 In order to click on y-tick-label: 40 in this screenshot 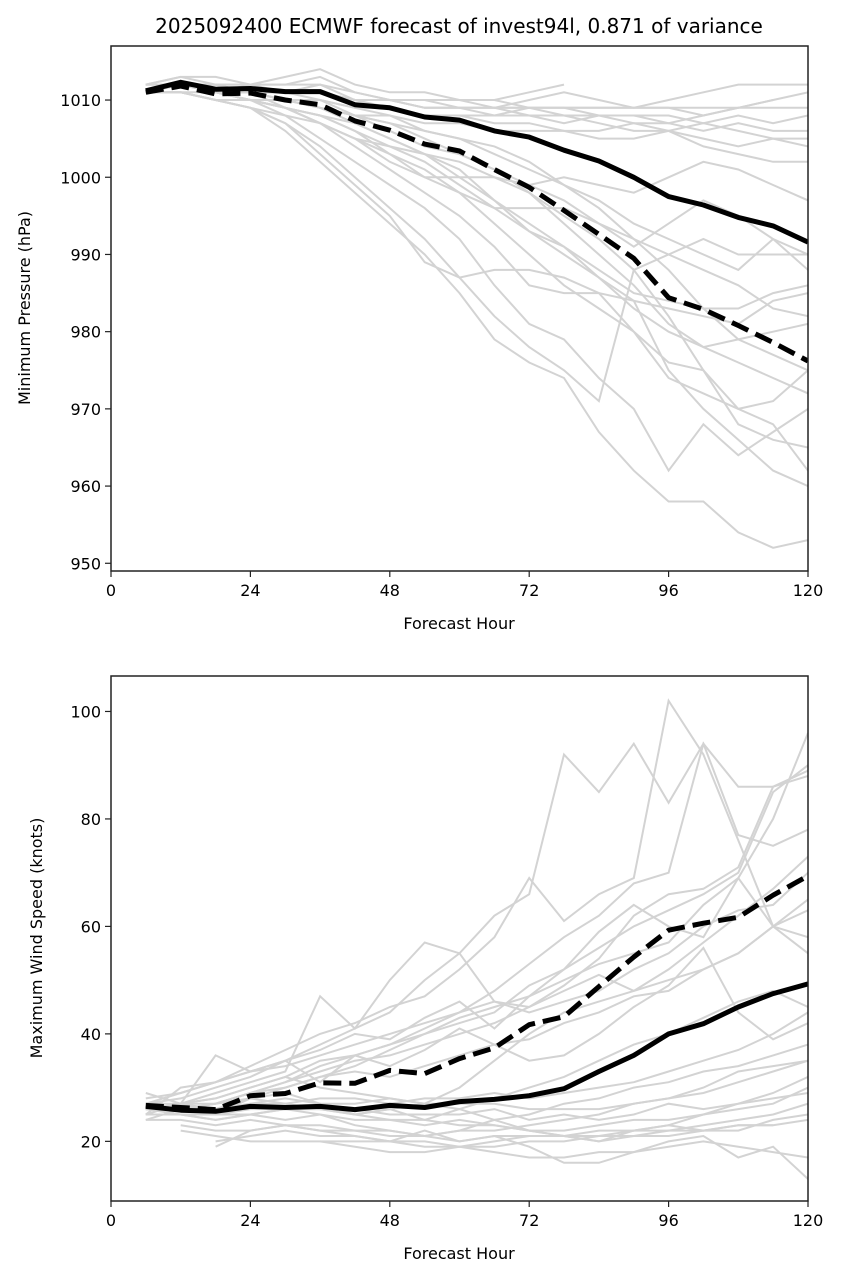, I will do `click(91, 1034)`.